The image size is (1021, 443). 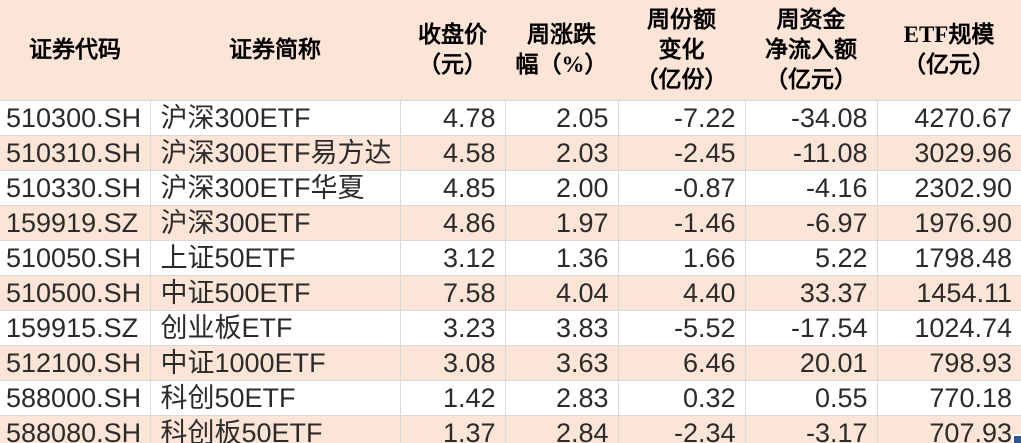 I want to click on cell-net_inflow: -6.97, so click(x=810, y=222).